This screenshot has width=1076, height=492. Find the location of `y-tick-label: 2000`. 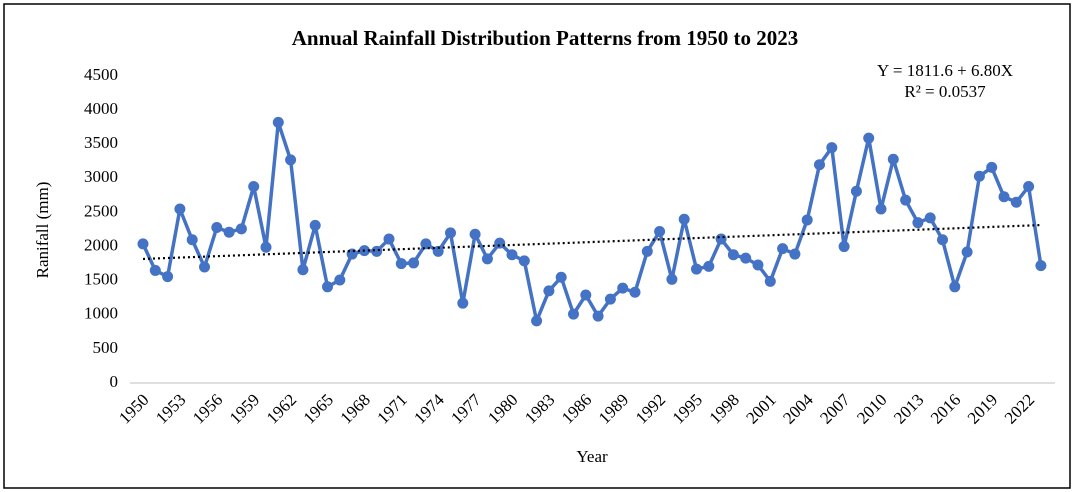

y-tick-label: 2000 is located at coordinates (101, 244).